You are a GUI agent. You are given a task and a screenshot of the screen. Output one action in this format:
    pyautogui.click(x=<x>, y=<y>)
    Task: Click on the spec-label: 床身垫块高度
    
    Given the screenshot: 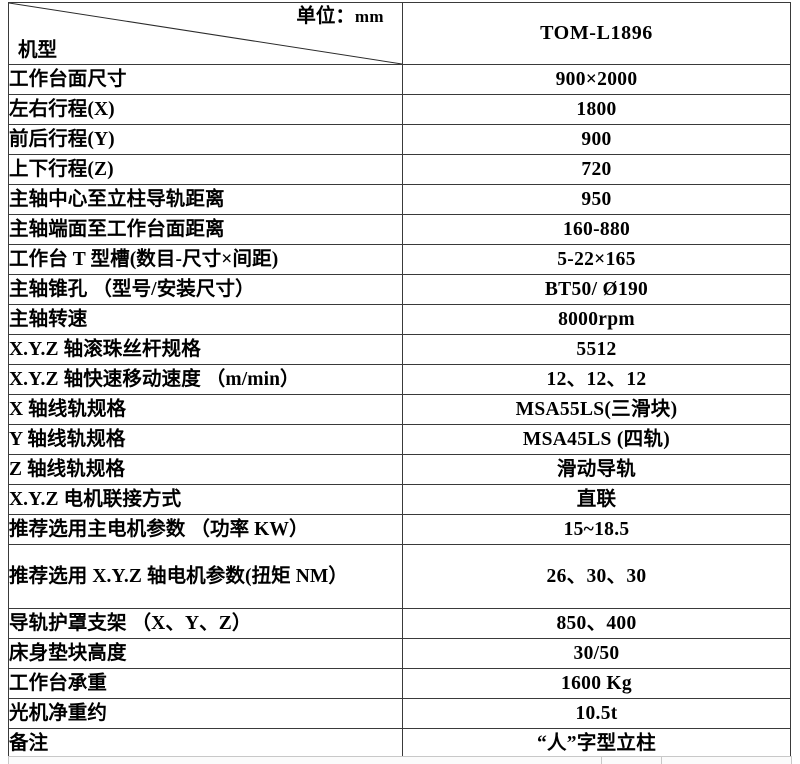 What is the action you would take?
    pyautogui.click(x=205, y=653)
    